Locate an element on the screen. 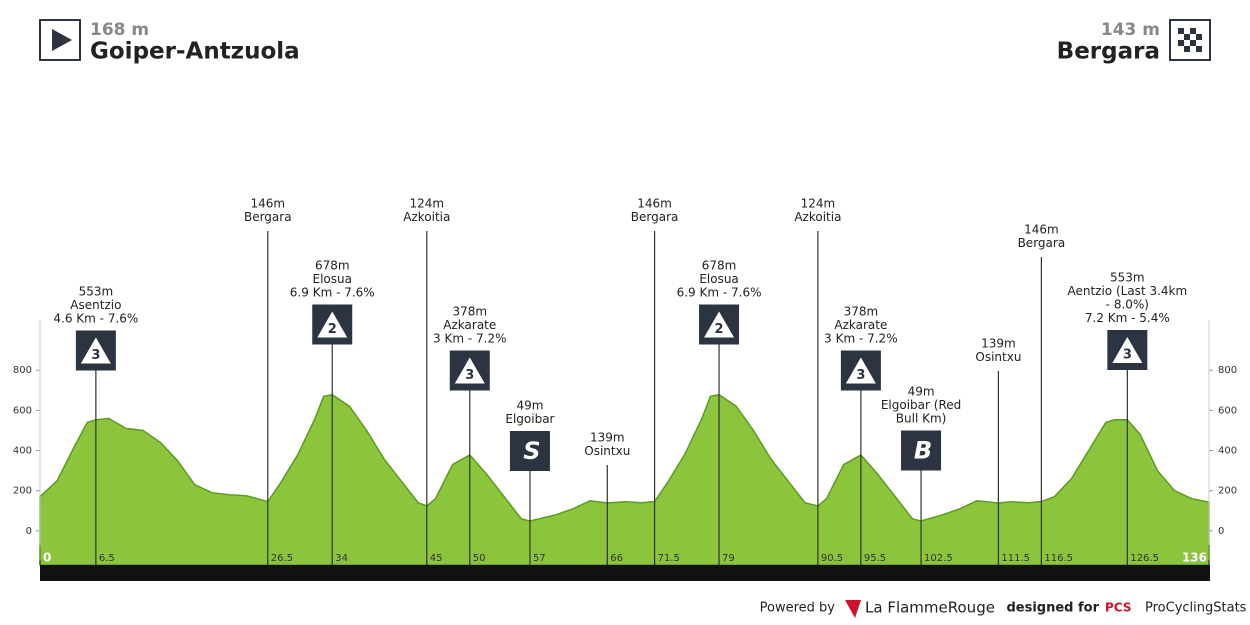 This screenshot has height=625, width=1250. base-bar is located at coordinates (625, 573).